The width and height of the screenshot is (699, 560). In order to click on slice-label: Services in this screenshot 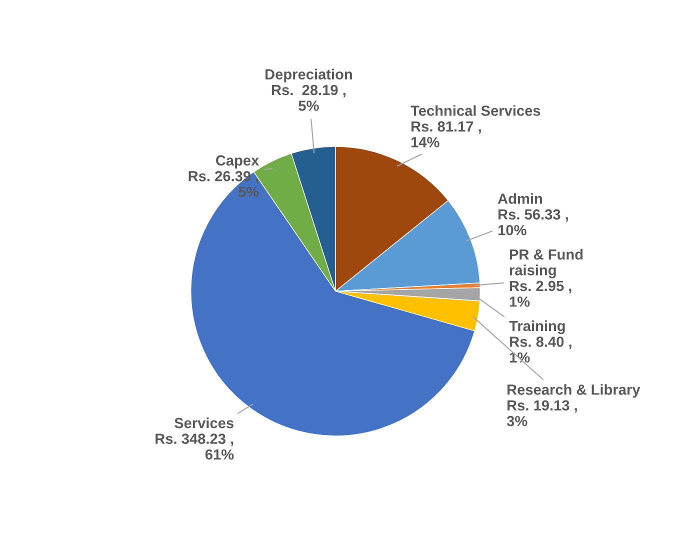, I will do `click(204, 423)`.